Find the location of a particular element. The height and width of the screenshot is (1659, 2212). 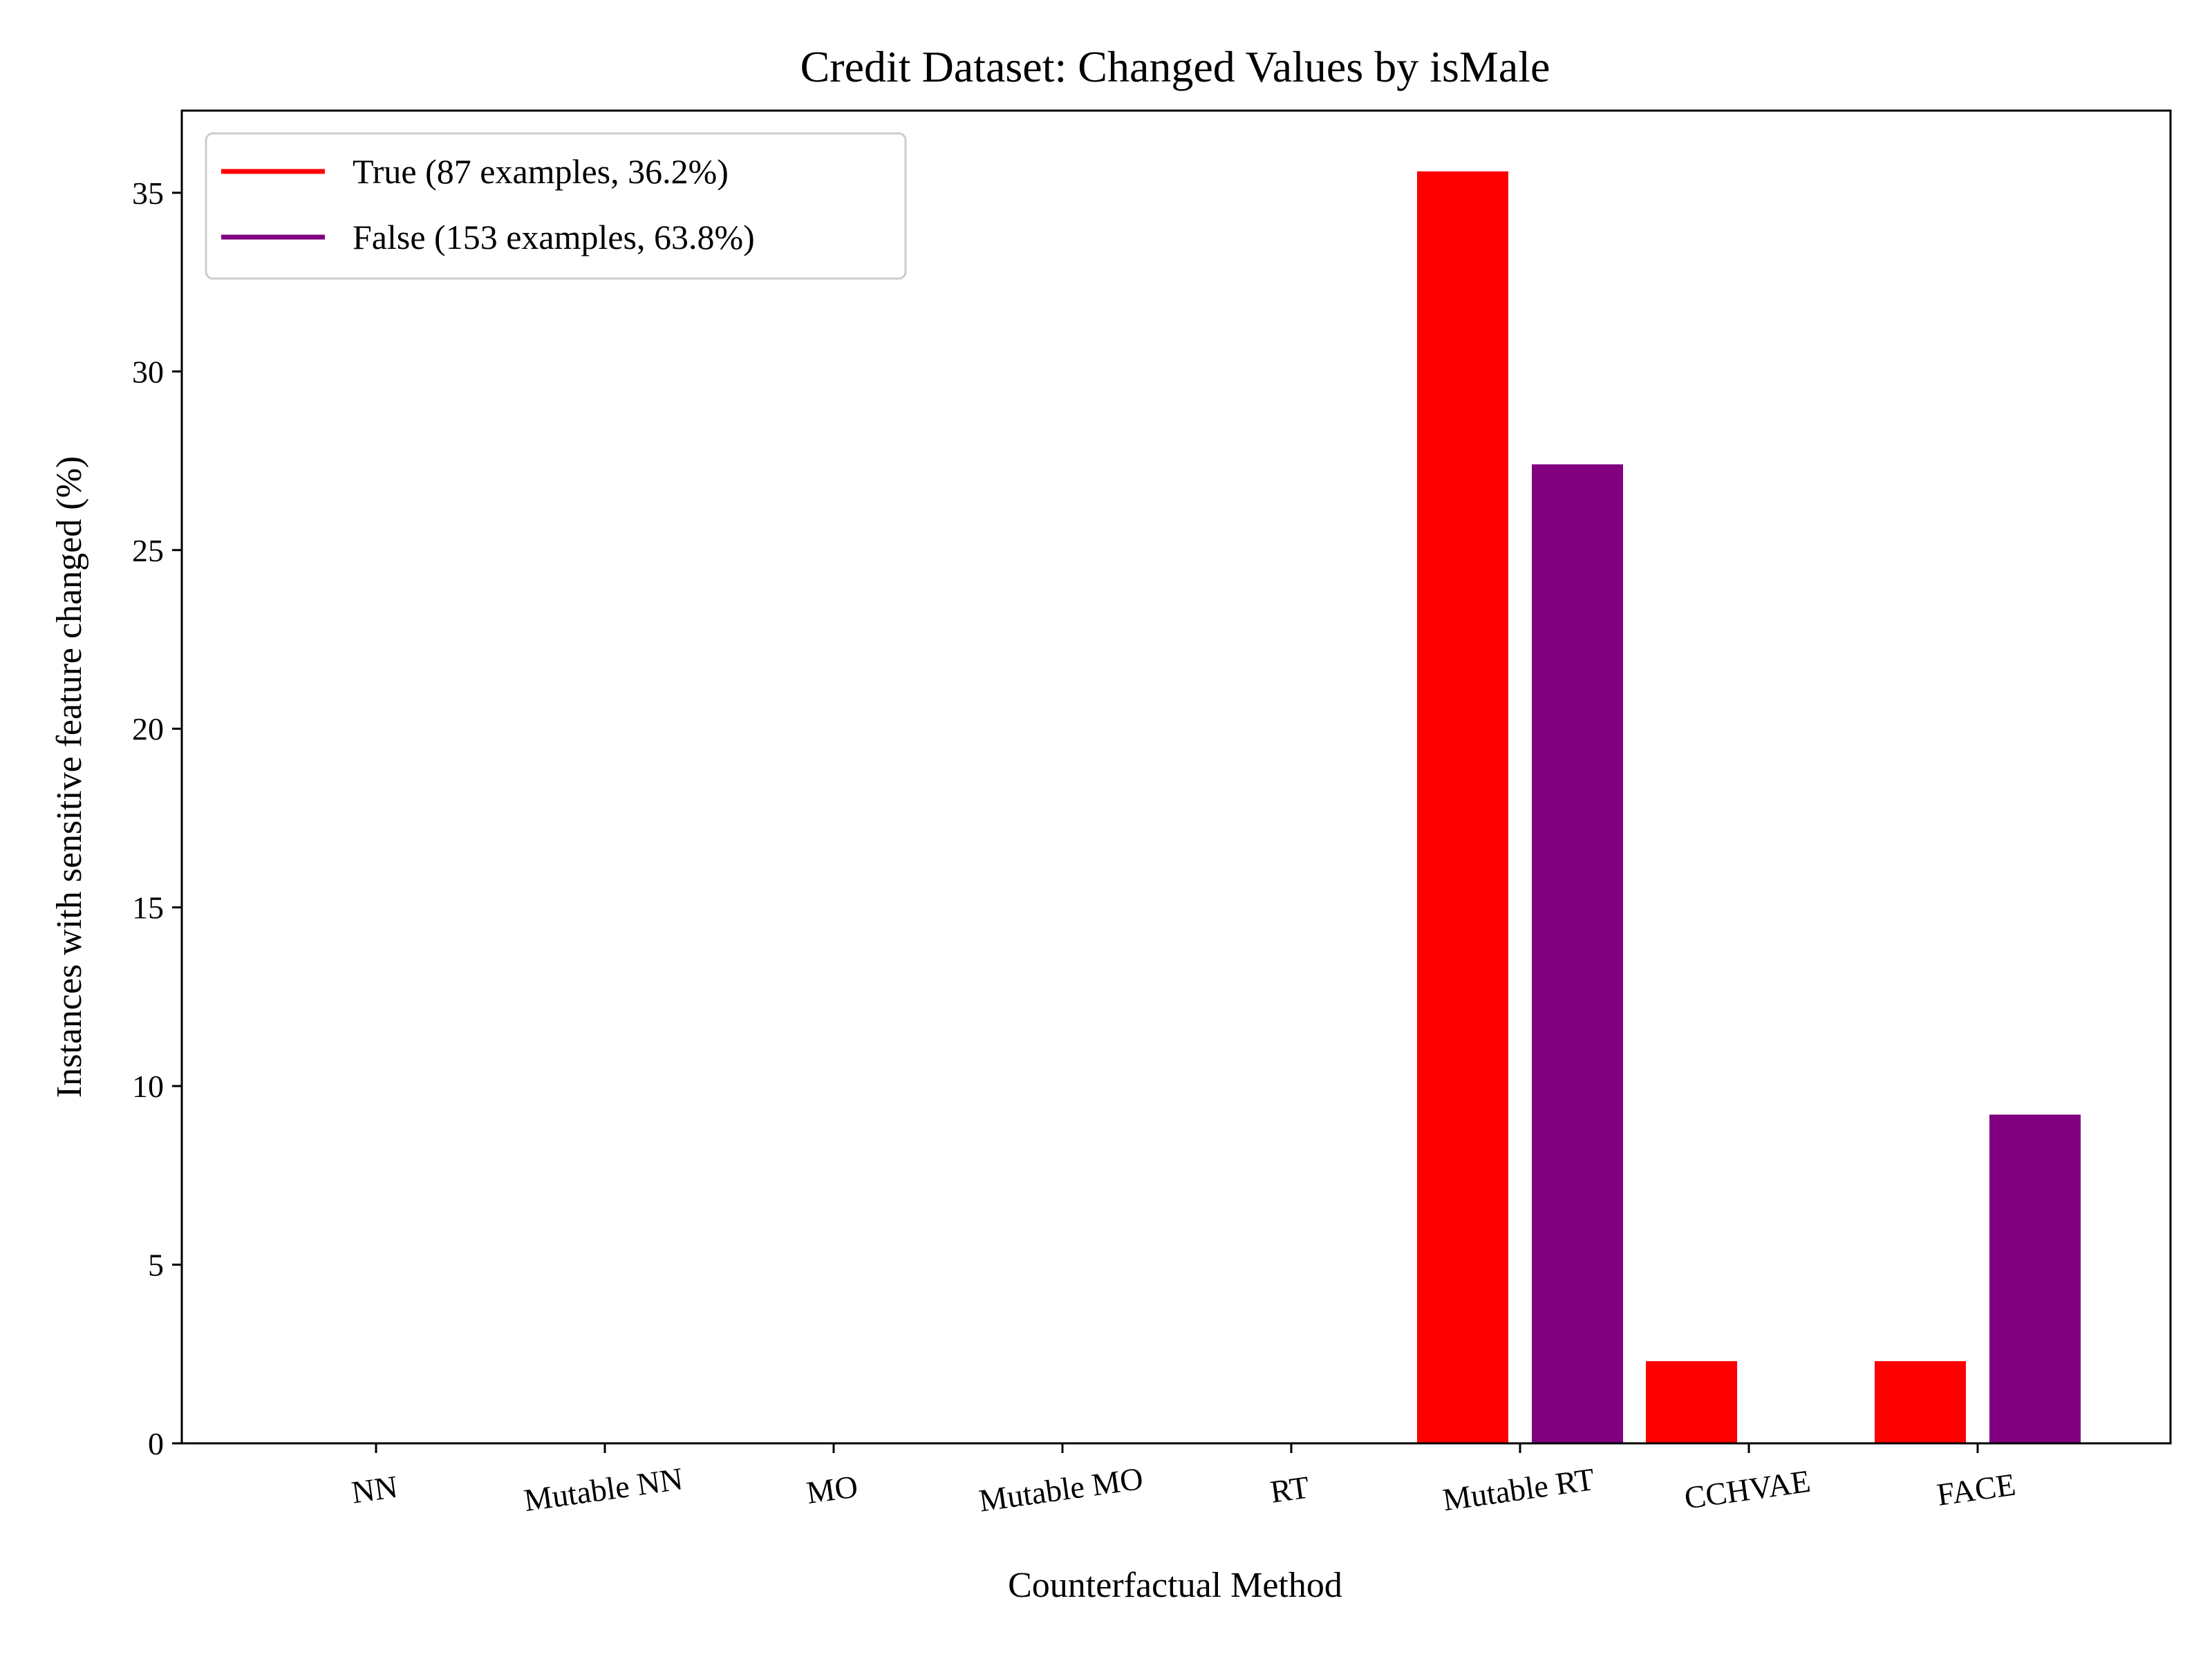

bar-false-face is located at coordinates (2035, 1278).